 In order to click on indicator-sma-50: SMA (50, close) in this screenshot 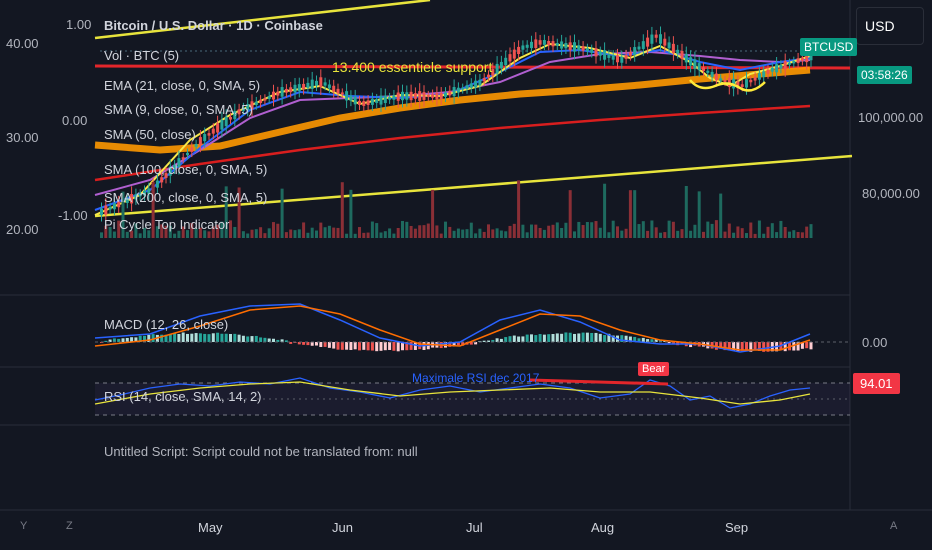, I will do `click(150, 134)`.